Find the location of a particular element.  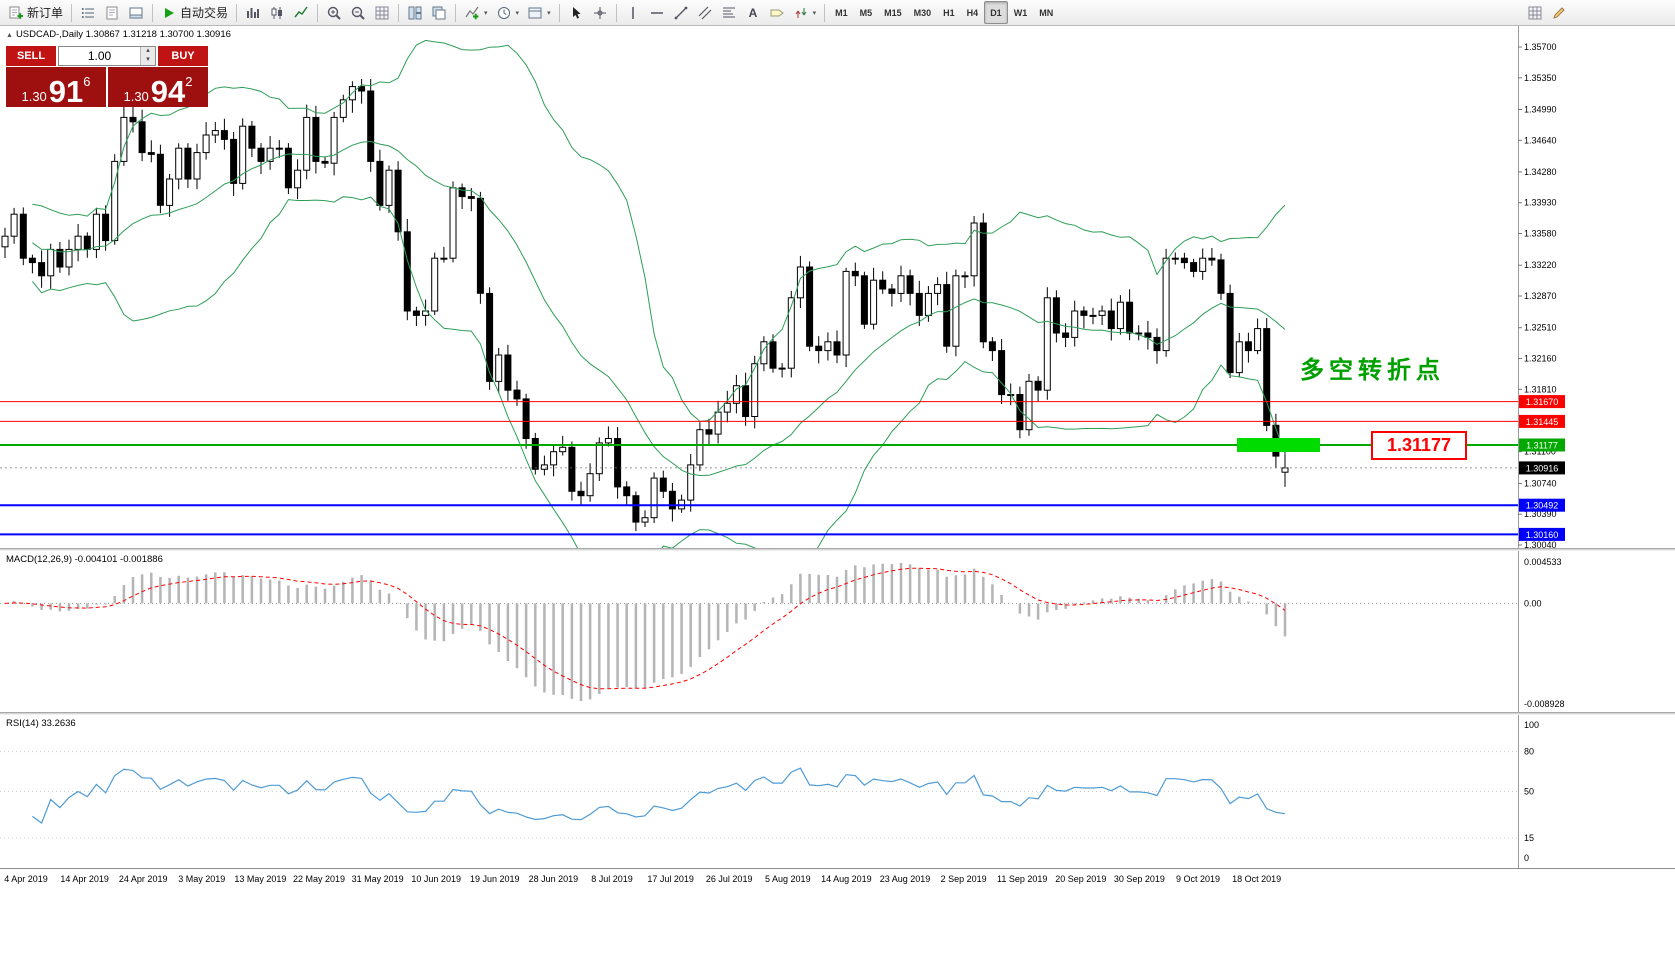

tf-m5-button: M5 is located at coordinates (866, 12).